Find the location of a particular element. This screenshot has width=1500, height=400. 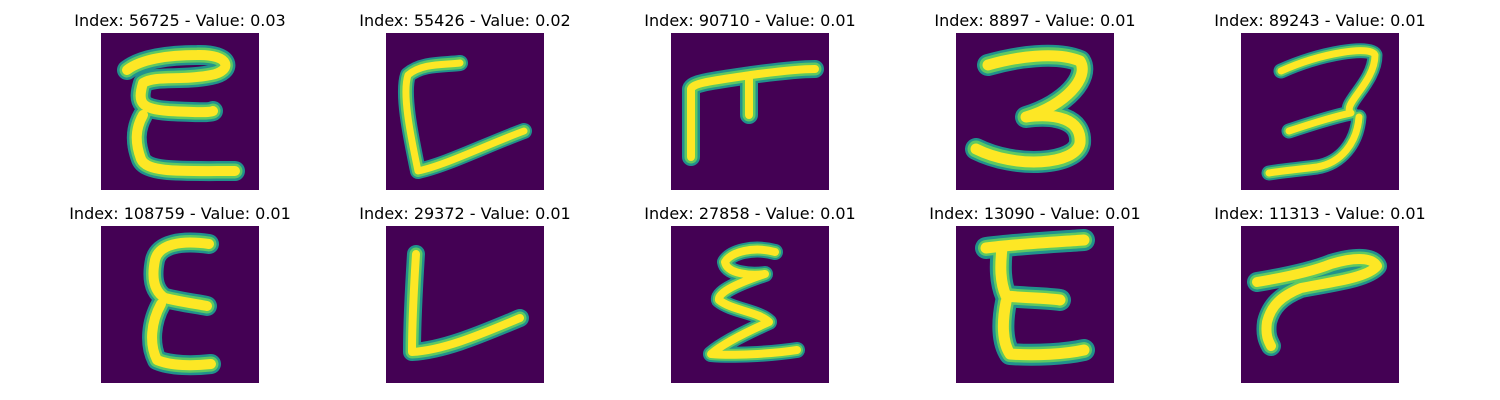

sample-panel: Index: 8897 - Value: 0.01 is located at coordinates (1035, 106).